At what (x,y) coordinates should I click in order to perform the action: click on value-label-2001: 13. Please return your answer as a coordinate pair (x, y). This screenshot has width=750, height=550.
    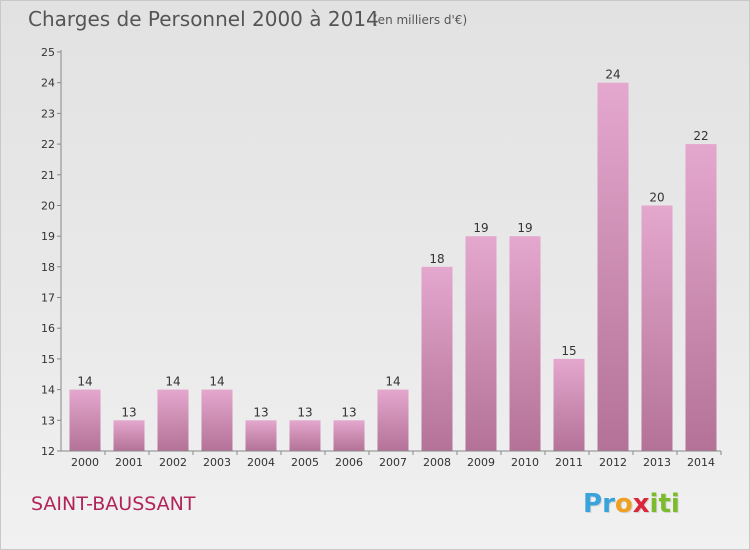
    Looking at the image, I should click on (128, 412).